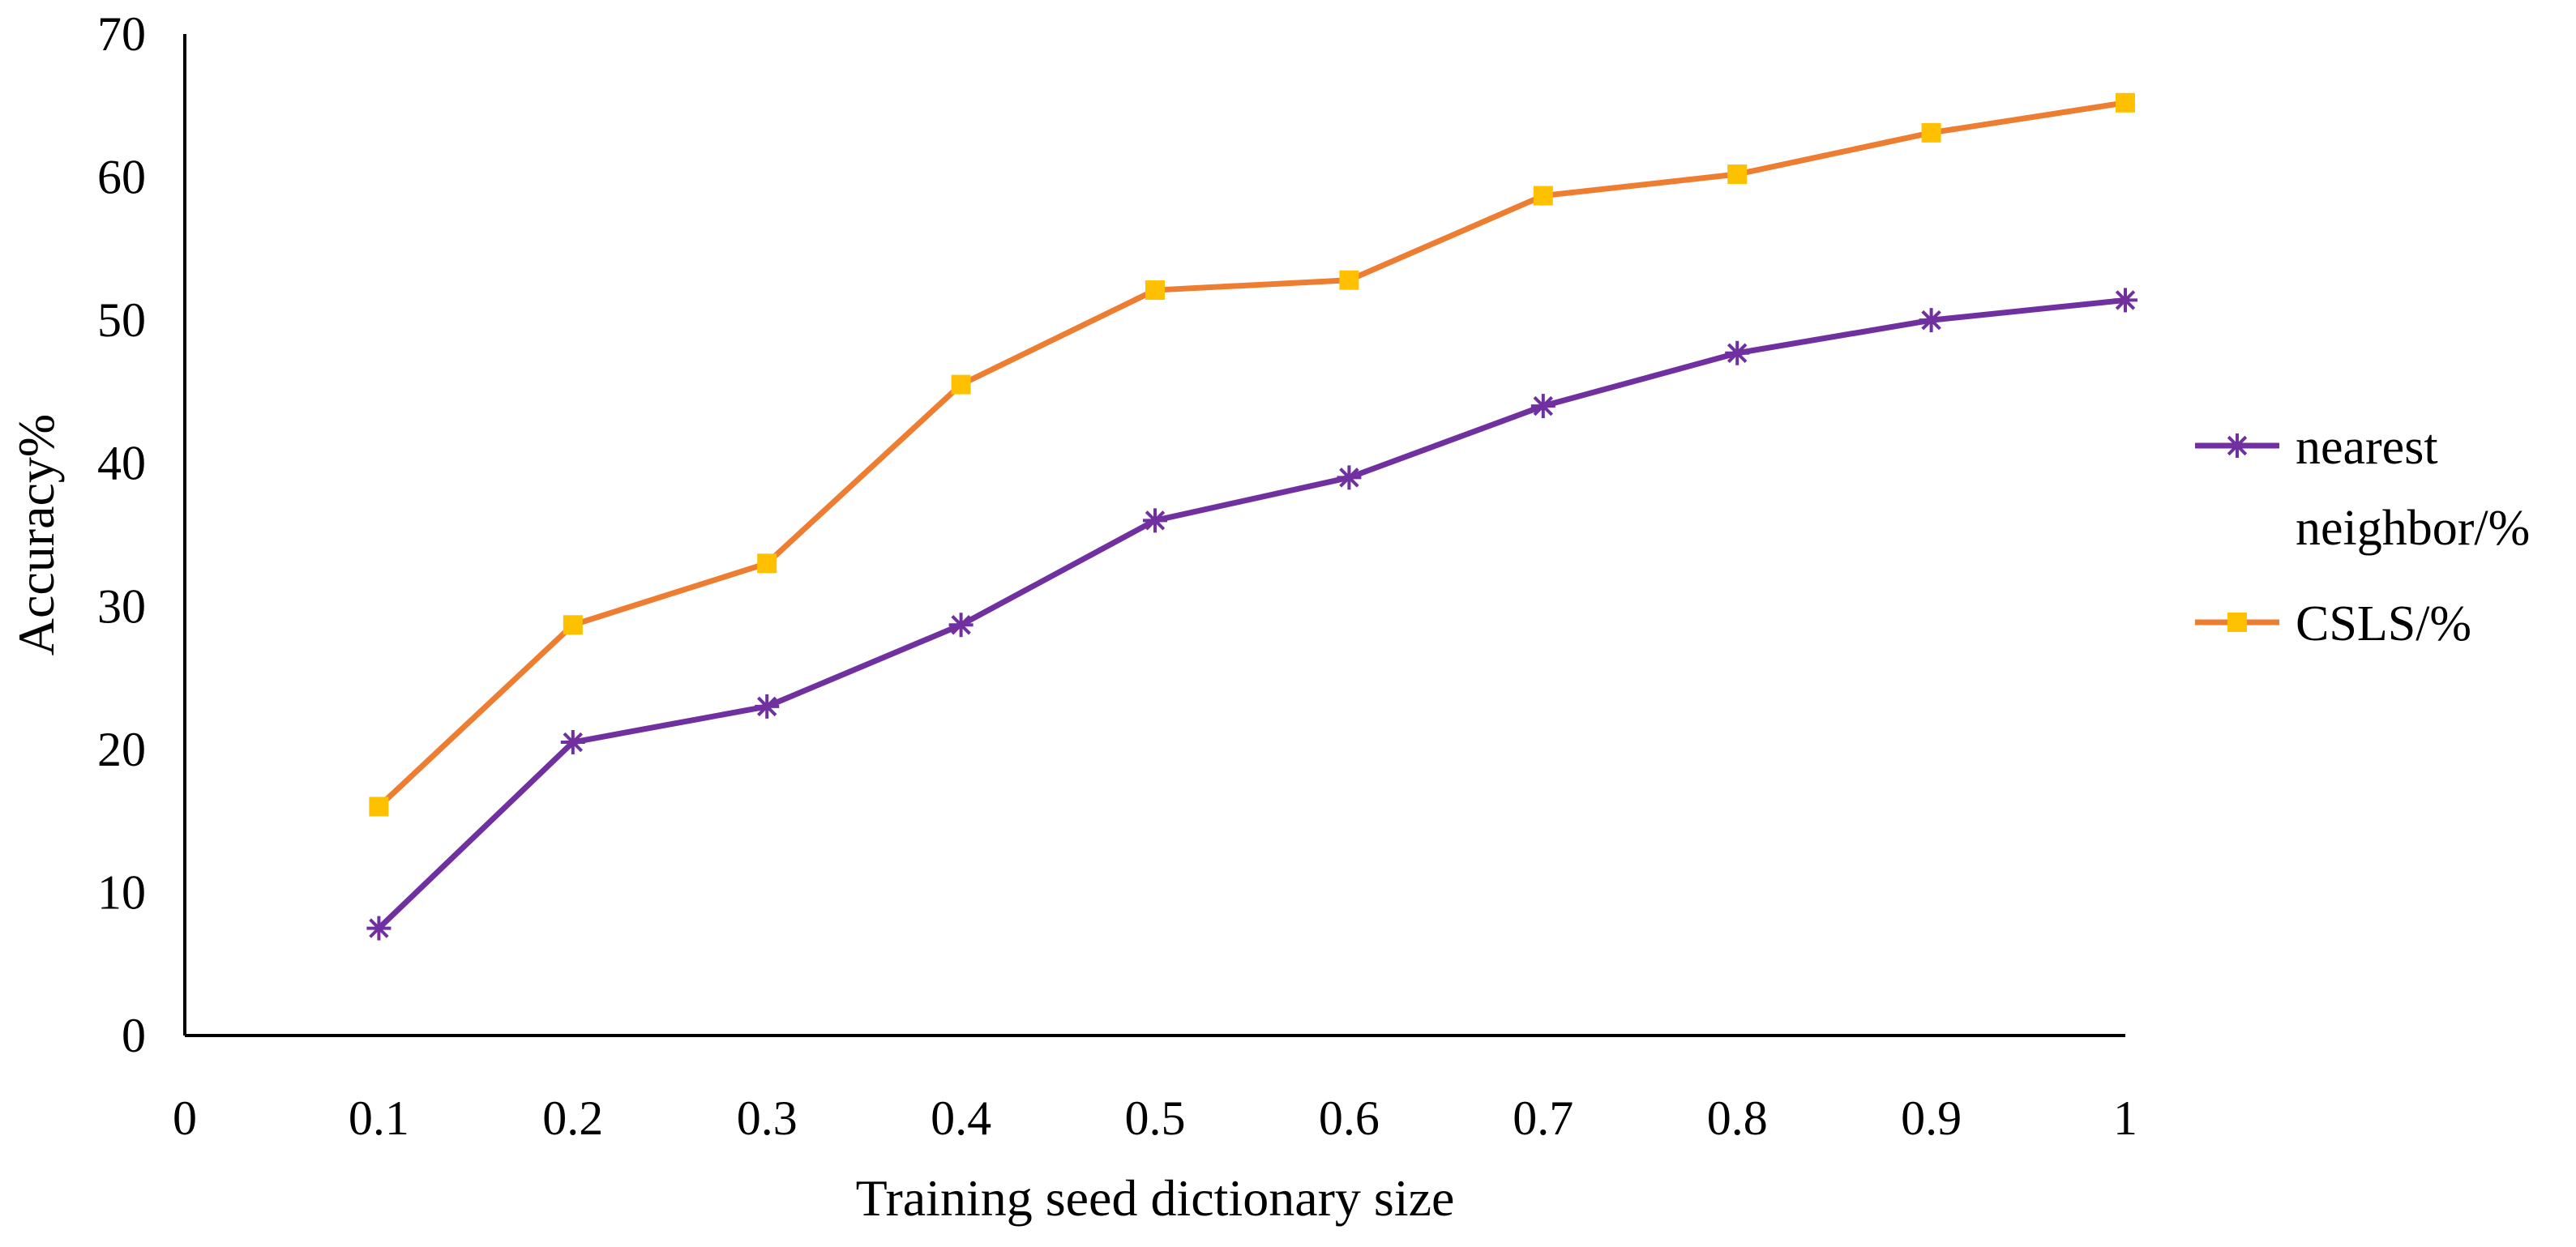 The image size is (2576, 1247). Describe the element at coordinates (121, 606) in the screenshot. I see `y-tick-label: 30` at that location.